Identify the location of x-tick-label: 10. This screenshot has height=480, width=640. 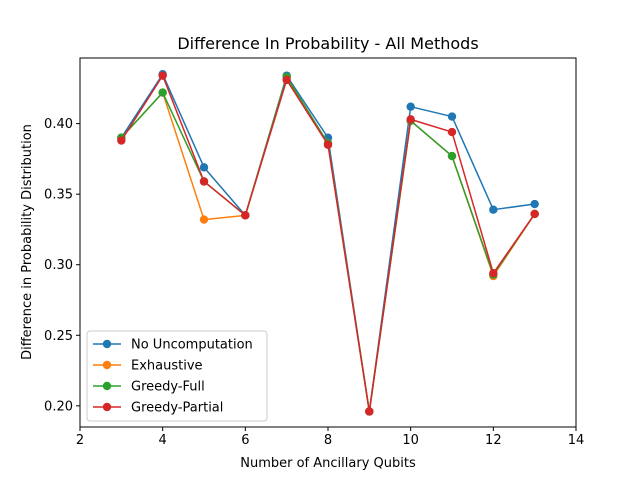
(410, 440).